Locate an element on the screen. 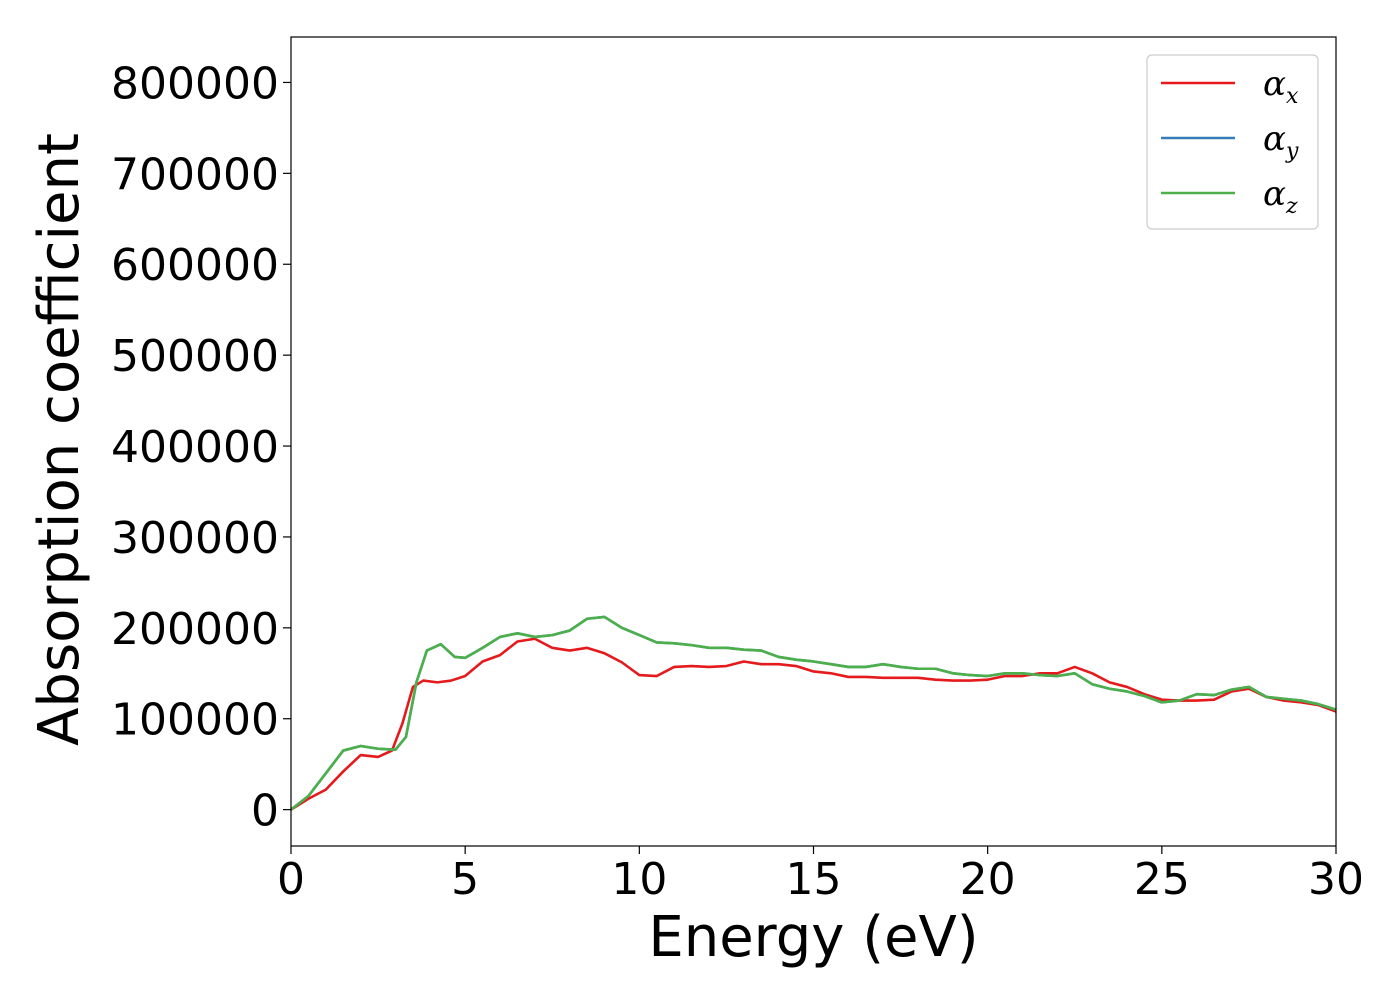  legend-label-x: αx is located at coordinates (1281, 86).